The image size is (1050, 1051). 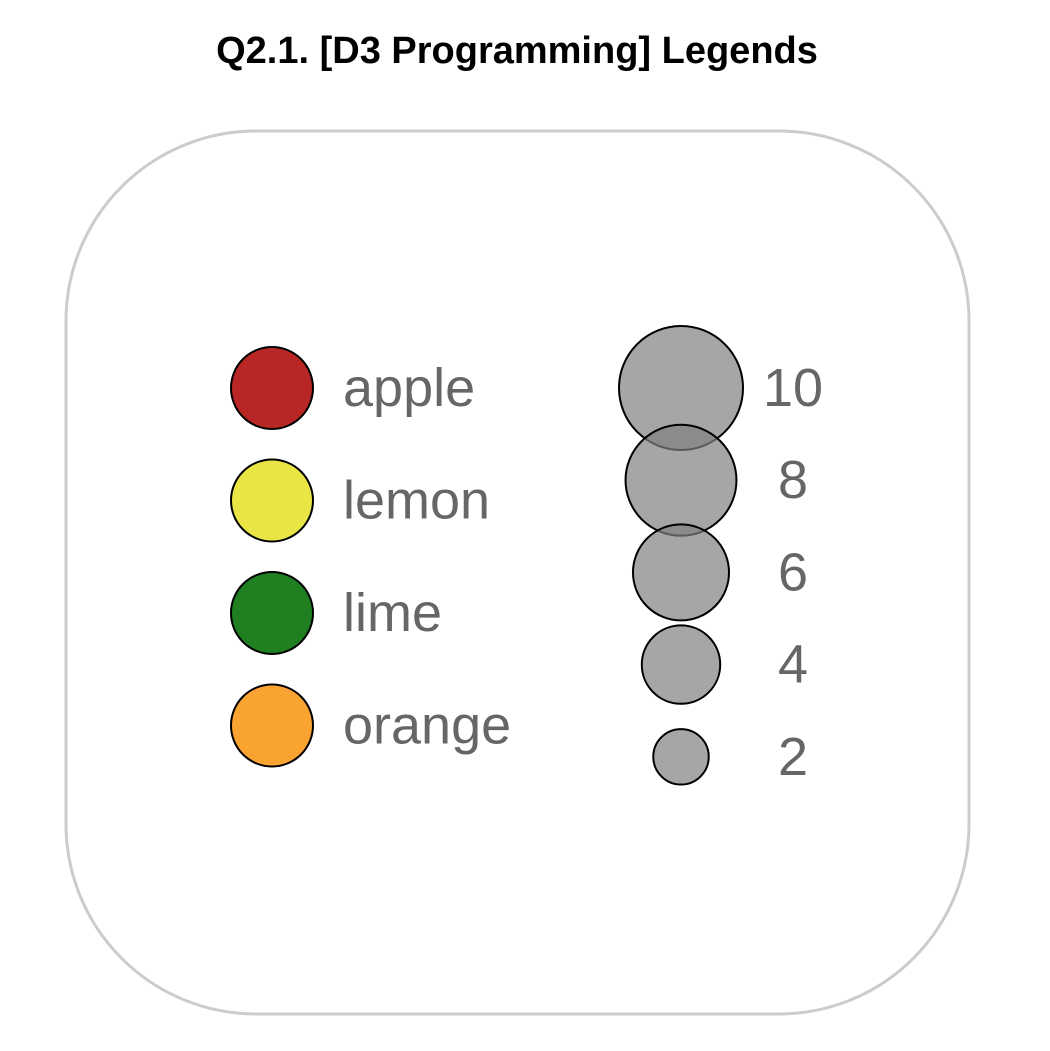 What do you see at coordinates (392, 613) in the screenshot?
I see `legend-label-lime: lime` at bounding box center [392, 613].